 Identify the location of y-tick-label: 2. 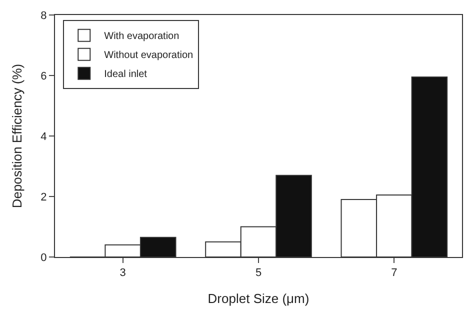
(43, 197).